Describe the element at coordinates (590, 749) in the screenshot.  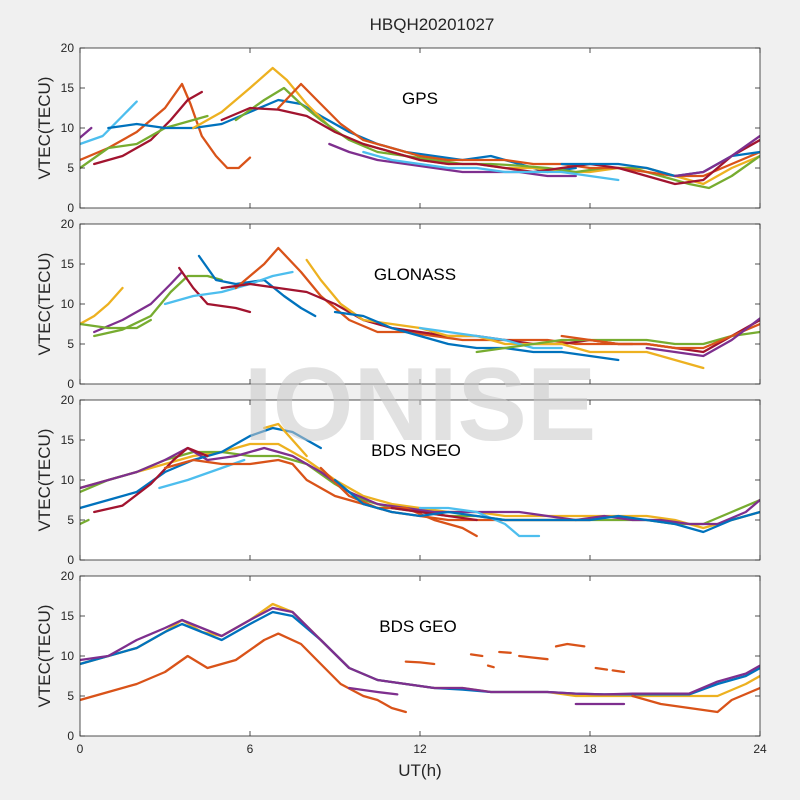
I see `x-tick-label: 18` at that location.